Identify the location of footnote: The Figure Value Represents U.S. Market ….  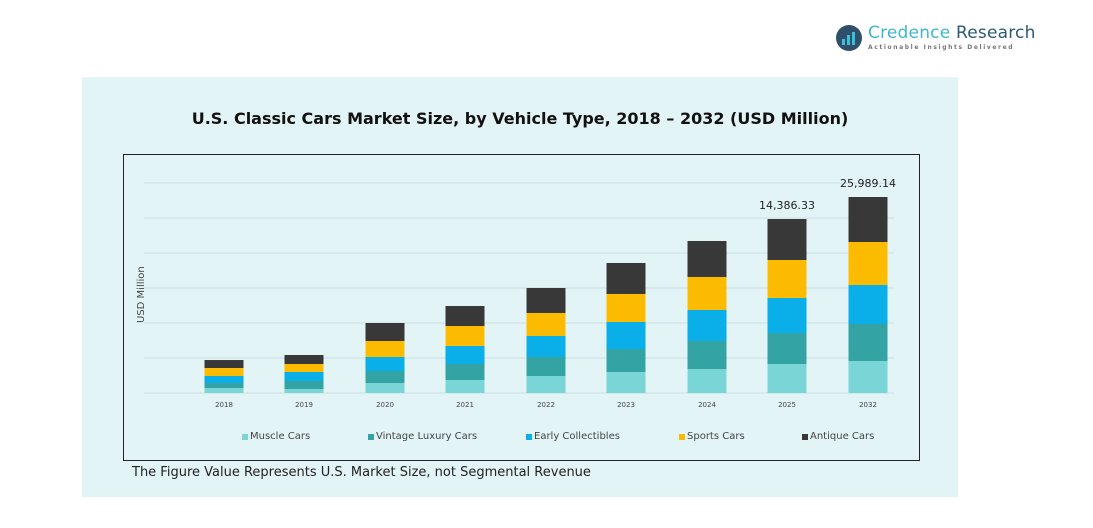
(361, 472).